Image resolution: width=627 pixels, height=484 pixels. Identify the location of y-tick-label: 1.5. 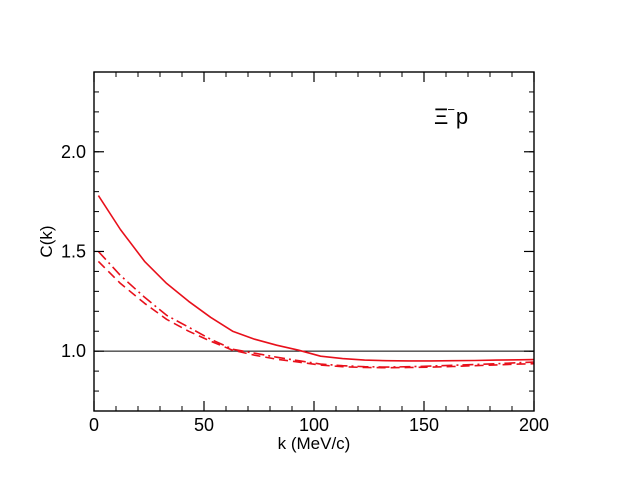
(73, 251).